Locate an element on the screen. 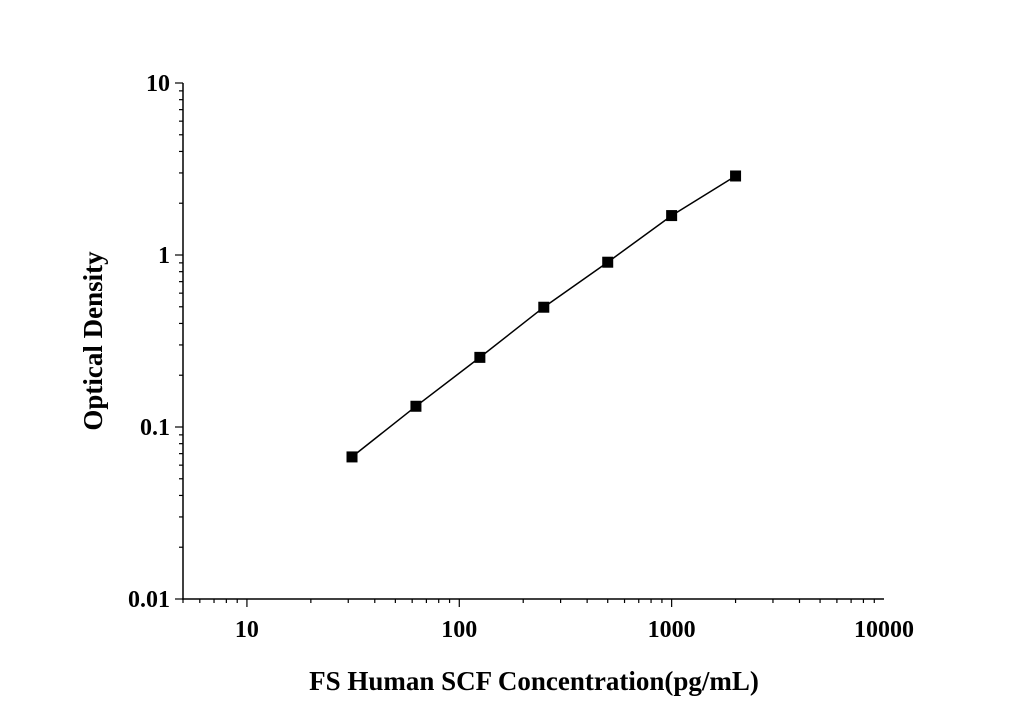 Image resolution: width=1027 pixels, height=717 pixels. series-line is located at coordinates (543, 316).